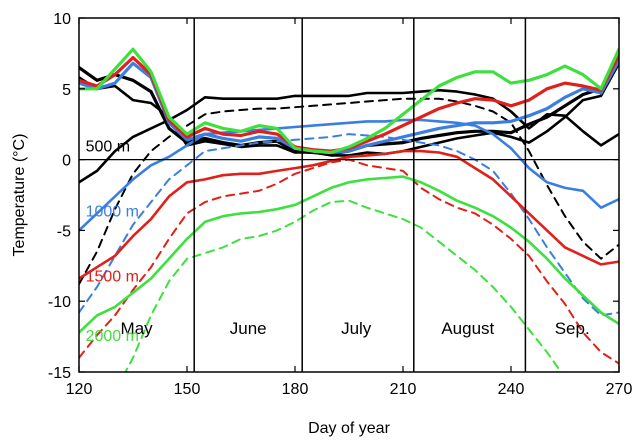 The height and width of the screenshot is (444, 635). I want to click on x-tick-label: 240, so click(511, 389).